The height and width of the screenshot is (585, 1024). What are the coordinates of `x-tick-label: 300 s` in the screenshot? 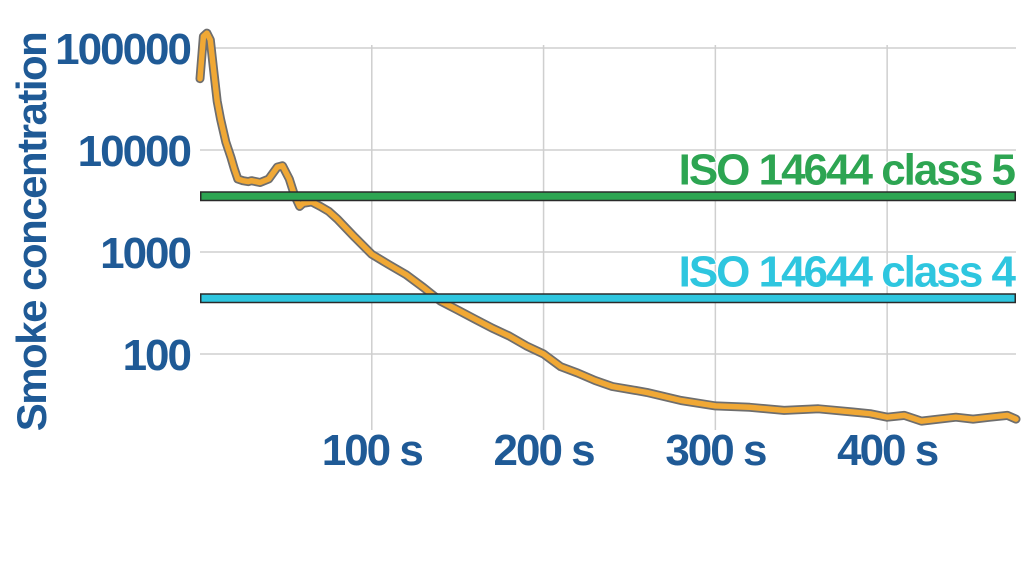 It's located at (715, 450).